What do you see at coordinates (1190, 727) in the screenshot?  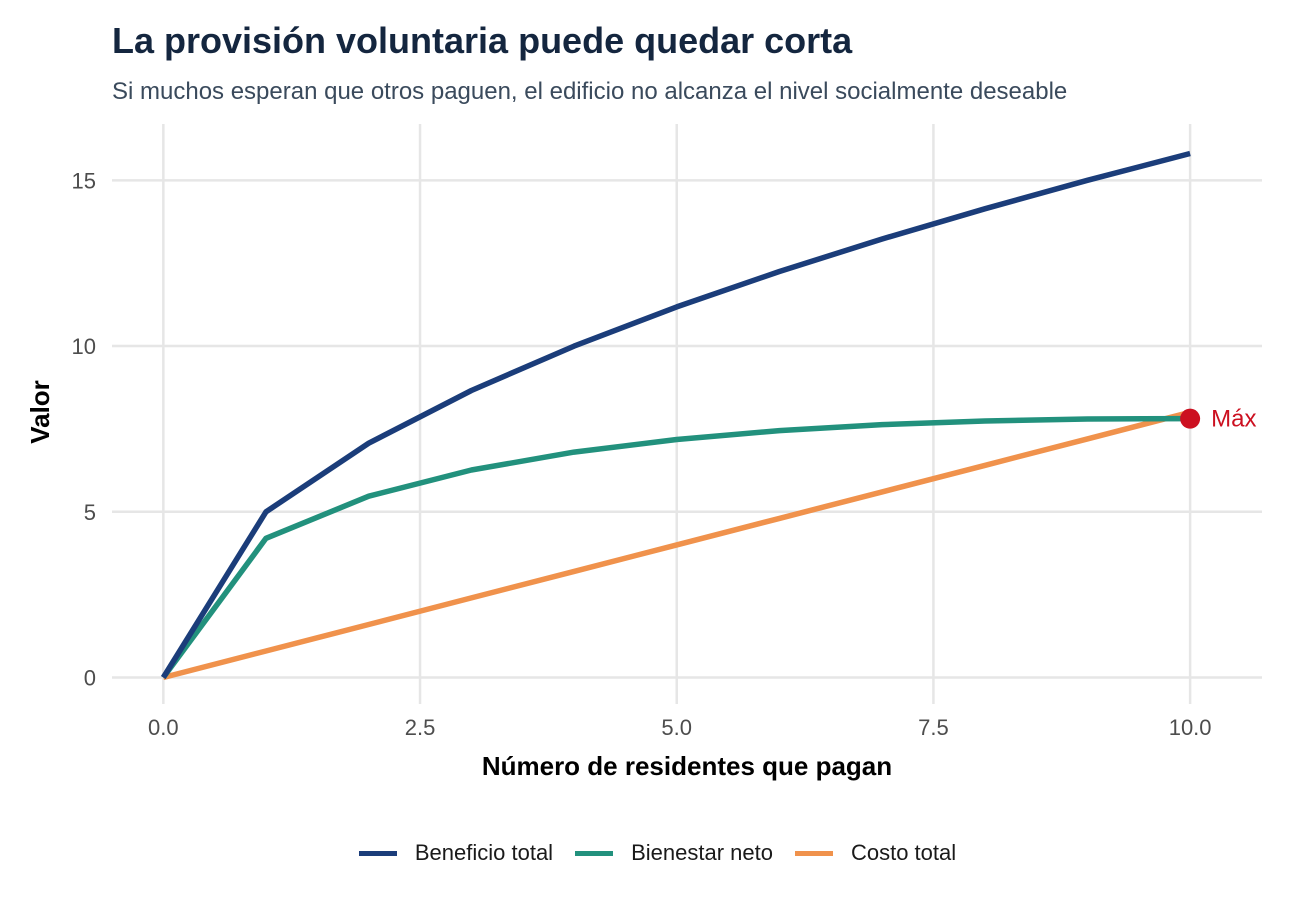 I see `x-tick-label: 10.0` at bounding box center [1190, 727].